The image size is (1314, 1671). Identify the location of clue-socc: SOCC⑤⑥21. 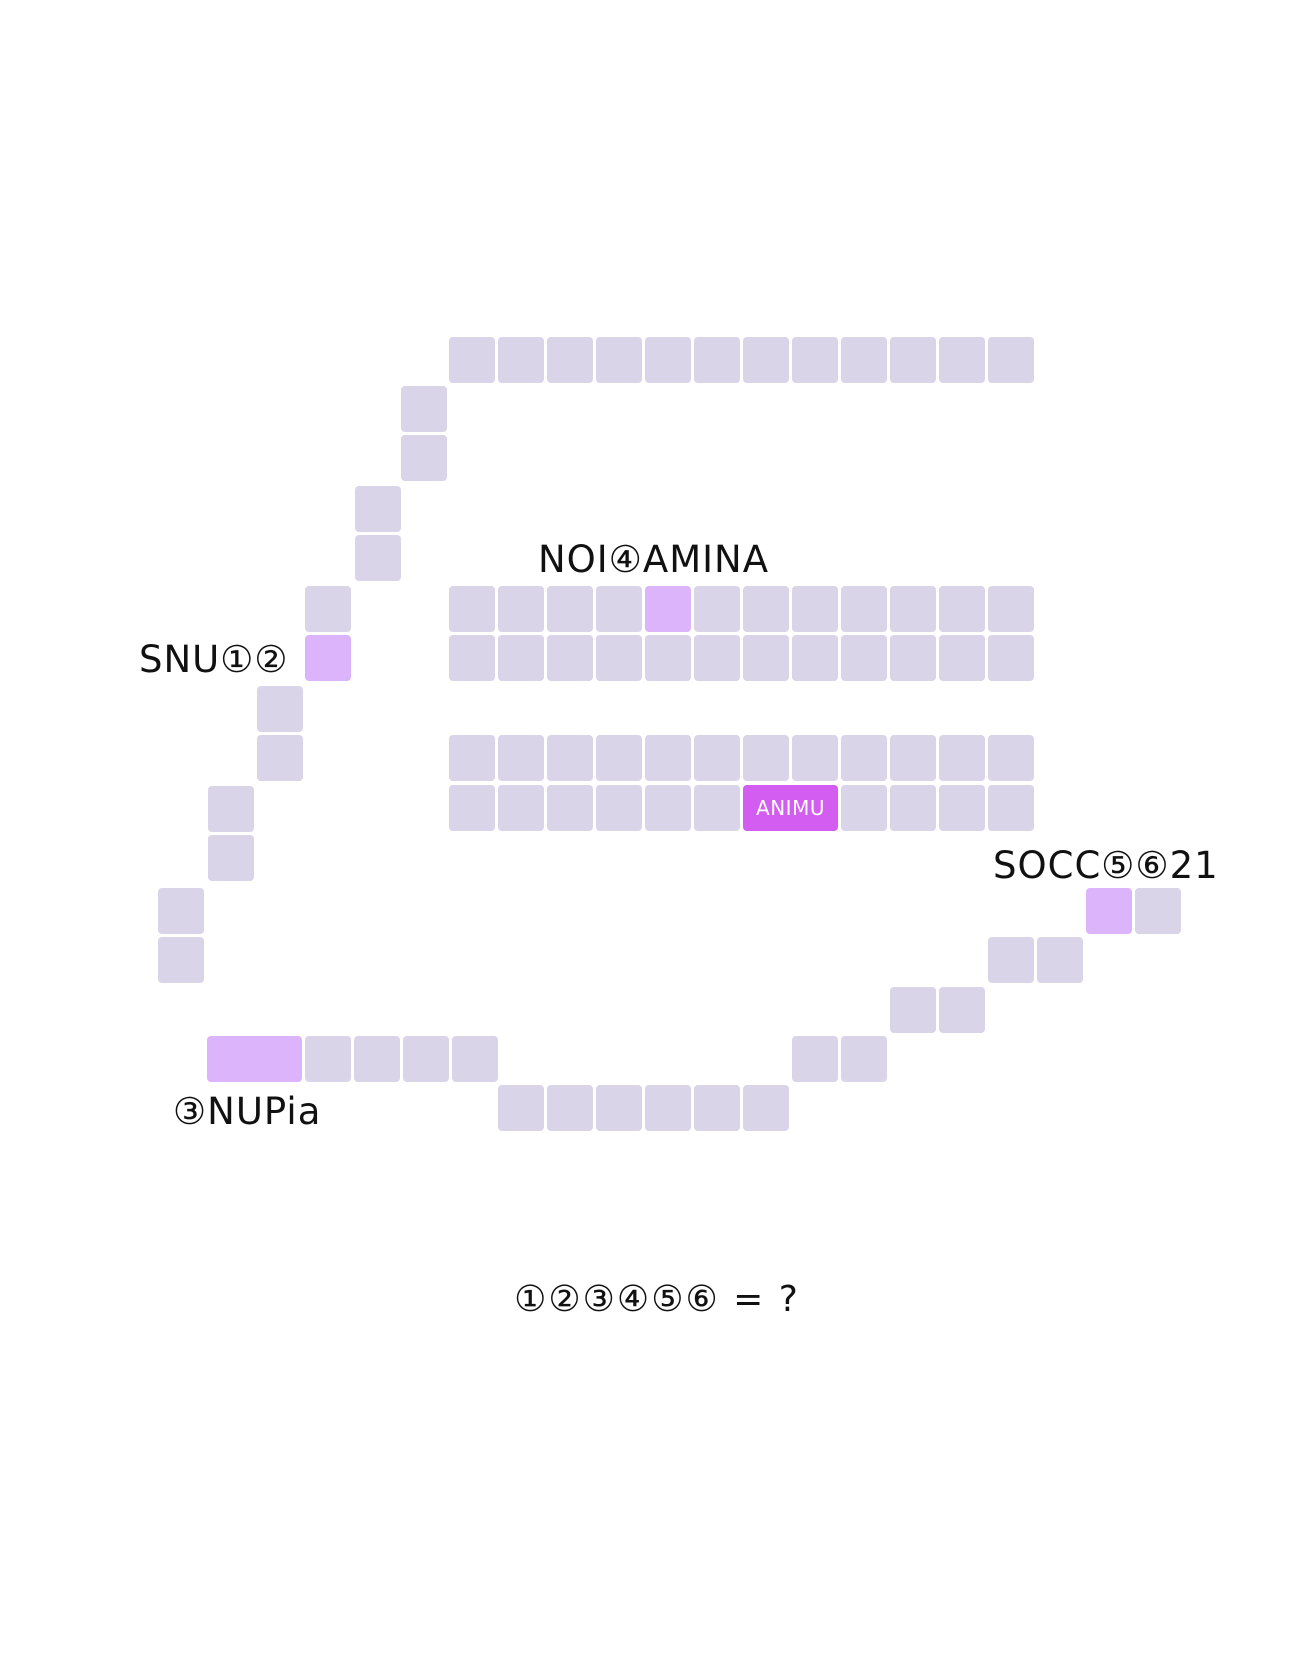
(1106, 865).